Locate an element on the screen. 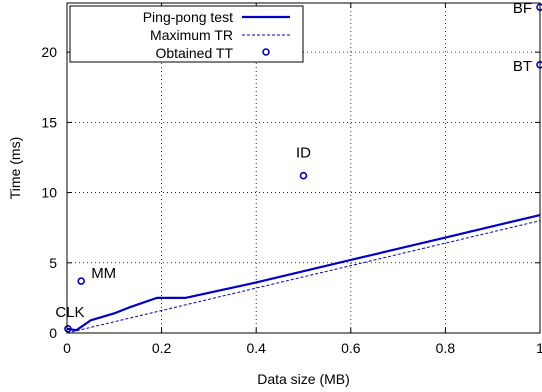 This screenshot has height=392, width=542. annotation-bf: BF is located at coordinates (522, 8).